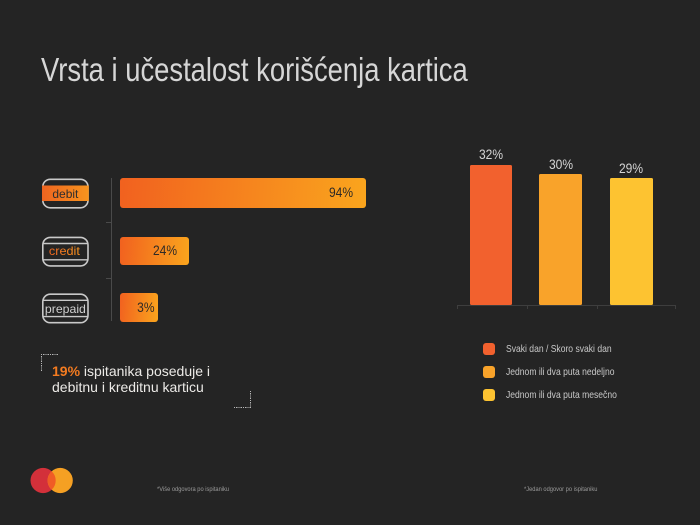 This screenshot has width=700, height=525. What do you see at coordinates (65, 194) in the screenshot?
I see `svg-text: debit` at bounding box center [65, 194].